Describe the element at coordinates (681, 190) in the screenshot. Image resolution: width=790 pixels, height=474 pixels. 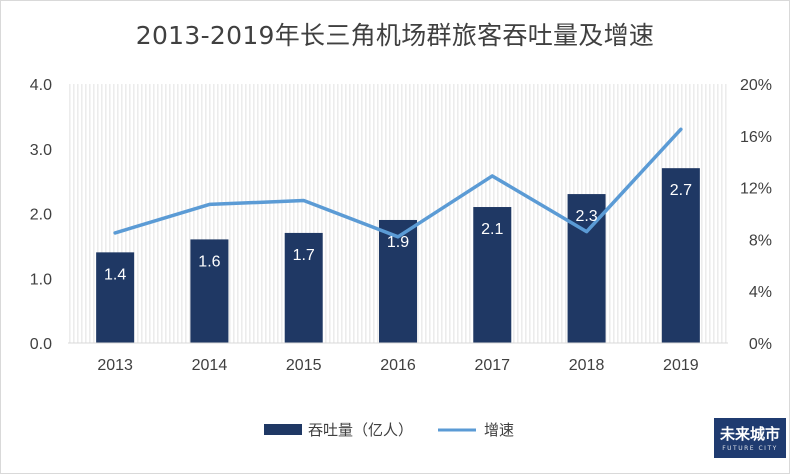
I see `data-label-2019: 2.7` at that location.